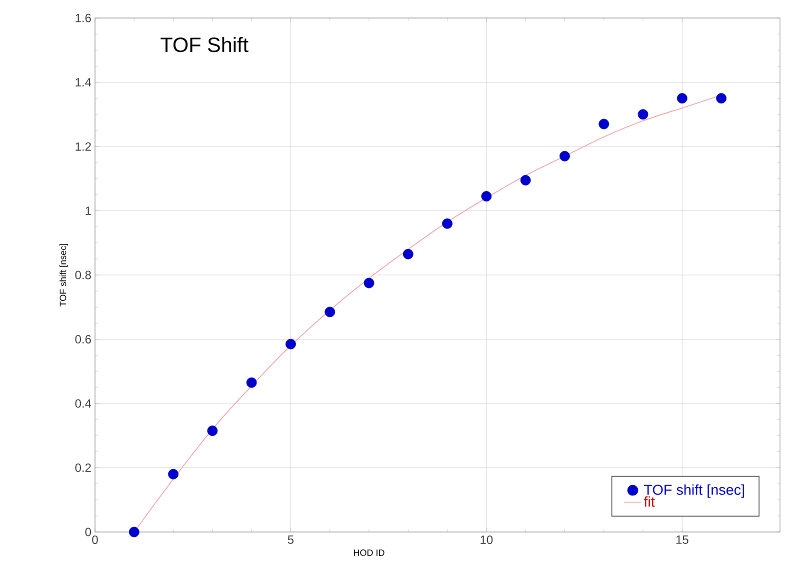  What do you see at coordinates (83, 146) in the screenshot?
I see `y-tick-label: 1.2` at bounding box center [83, 146].